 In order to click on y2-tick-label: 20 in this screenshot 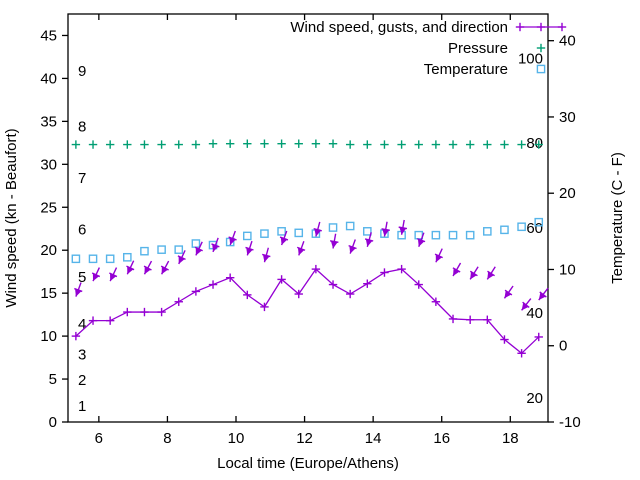, I will do `click(567, 193)`.